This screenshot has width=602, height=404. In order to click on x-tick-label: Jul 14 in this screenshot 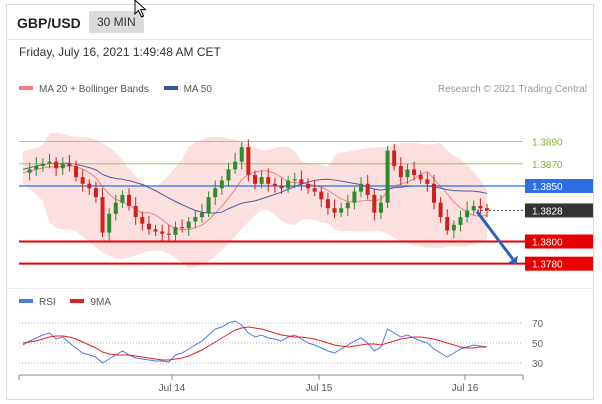, I will do `click(172, 388)`.